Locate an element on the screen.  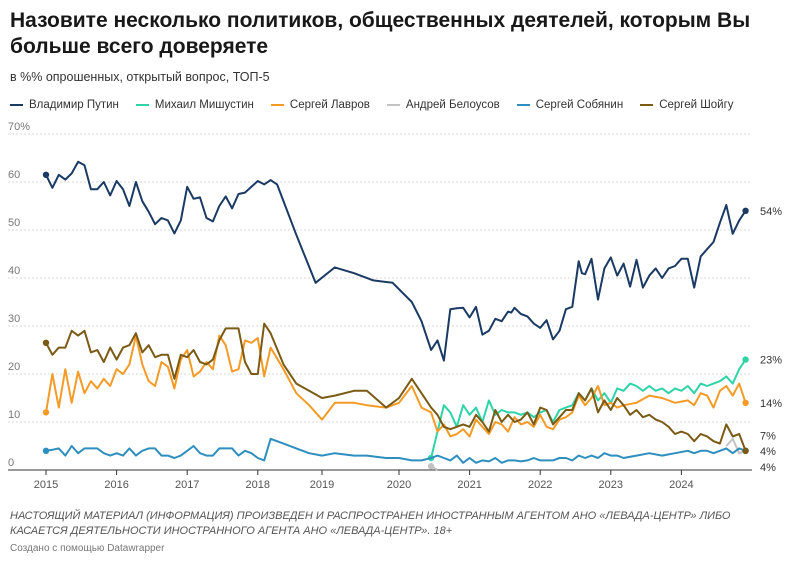
legend-item: Михаил Мишустин is located at coordinates (194, 105).